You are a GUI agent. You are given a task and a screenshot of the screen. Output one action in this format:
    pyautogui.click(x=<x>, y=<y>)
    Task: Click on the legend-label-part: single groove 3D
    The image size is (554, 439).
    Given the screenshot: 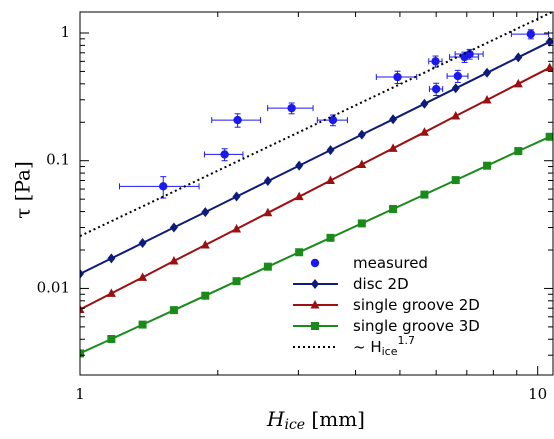 What is the action you would take?
    pyautogui.click(x=416, y=326)
    